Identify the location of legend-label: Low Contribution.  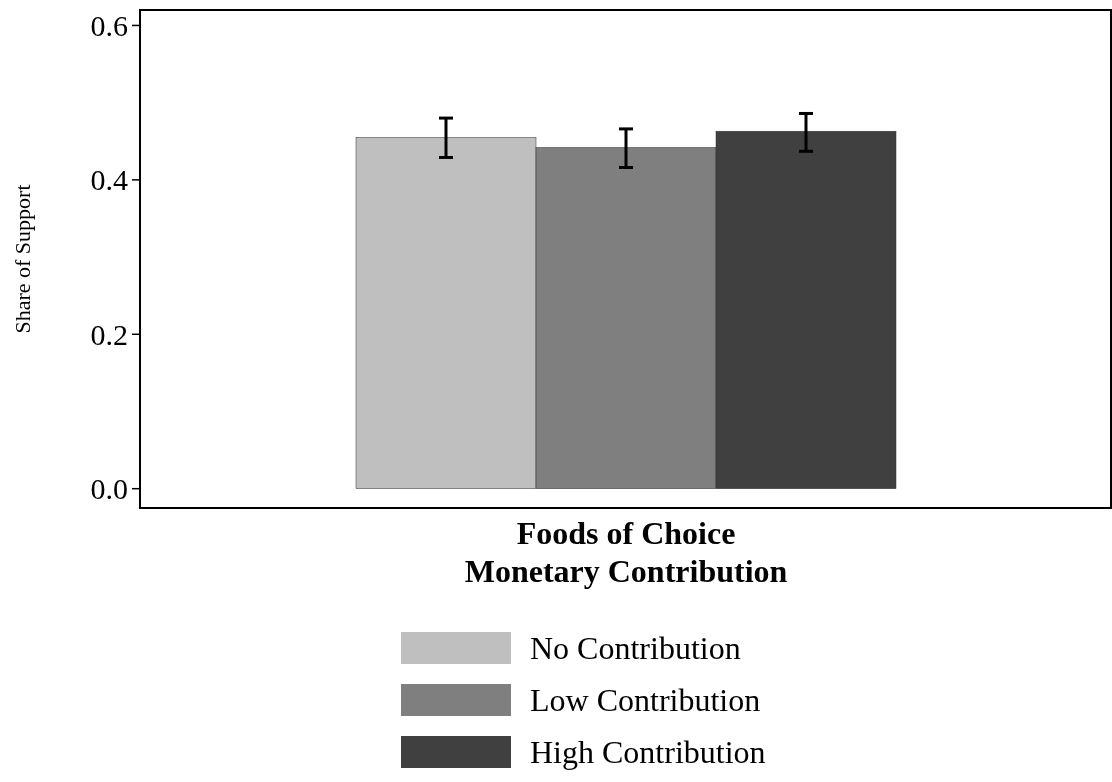
(645, 700).